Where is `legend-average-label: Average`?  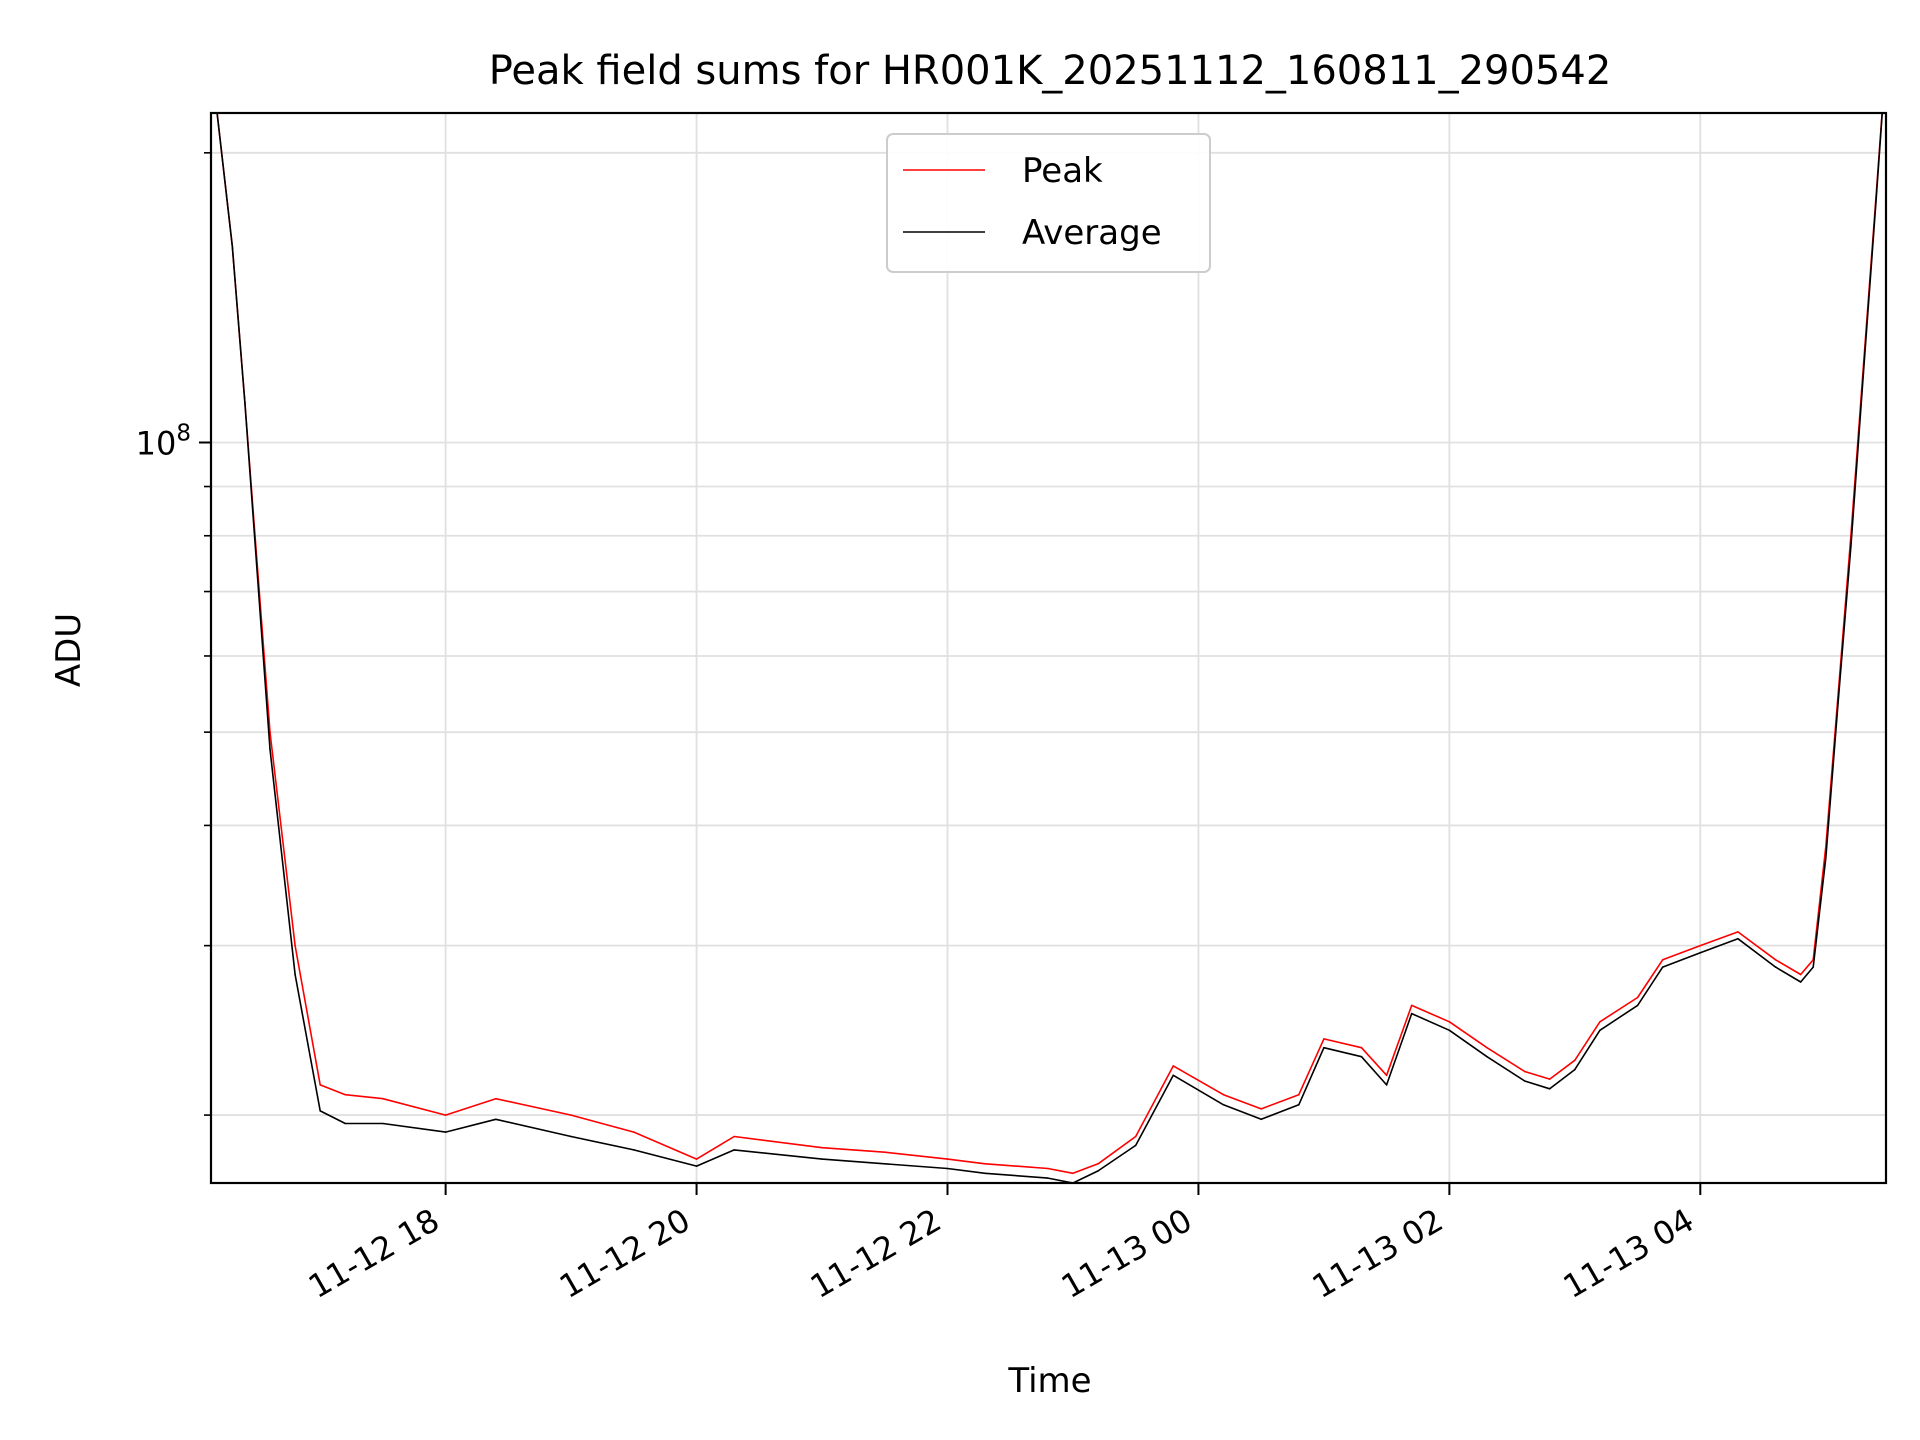
legend-average-label: Average is located at coordinates (1092, 233).